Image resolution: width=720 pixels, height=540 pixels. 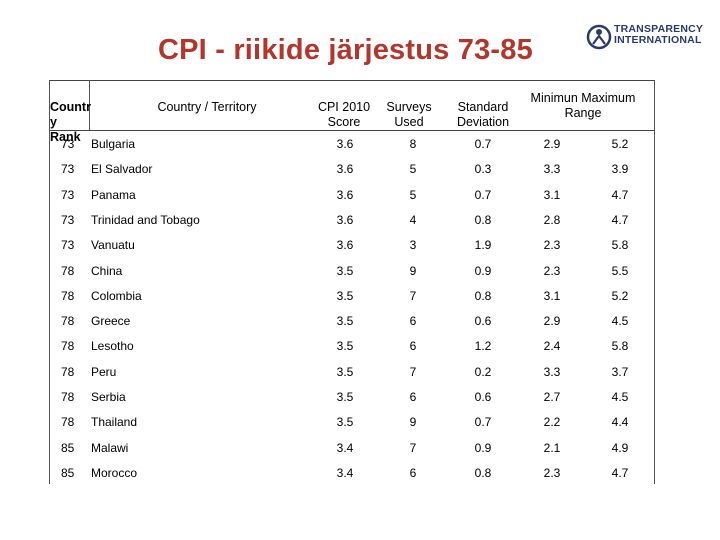 What do you see at coordinates (70, 122) in the screenshot?
I see `header-rank: Countr y Rank` at bounding box center [70, 122].